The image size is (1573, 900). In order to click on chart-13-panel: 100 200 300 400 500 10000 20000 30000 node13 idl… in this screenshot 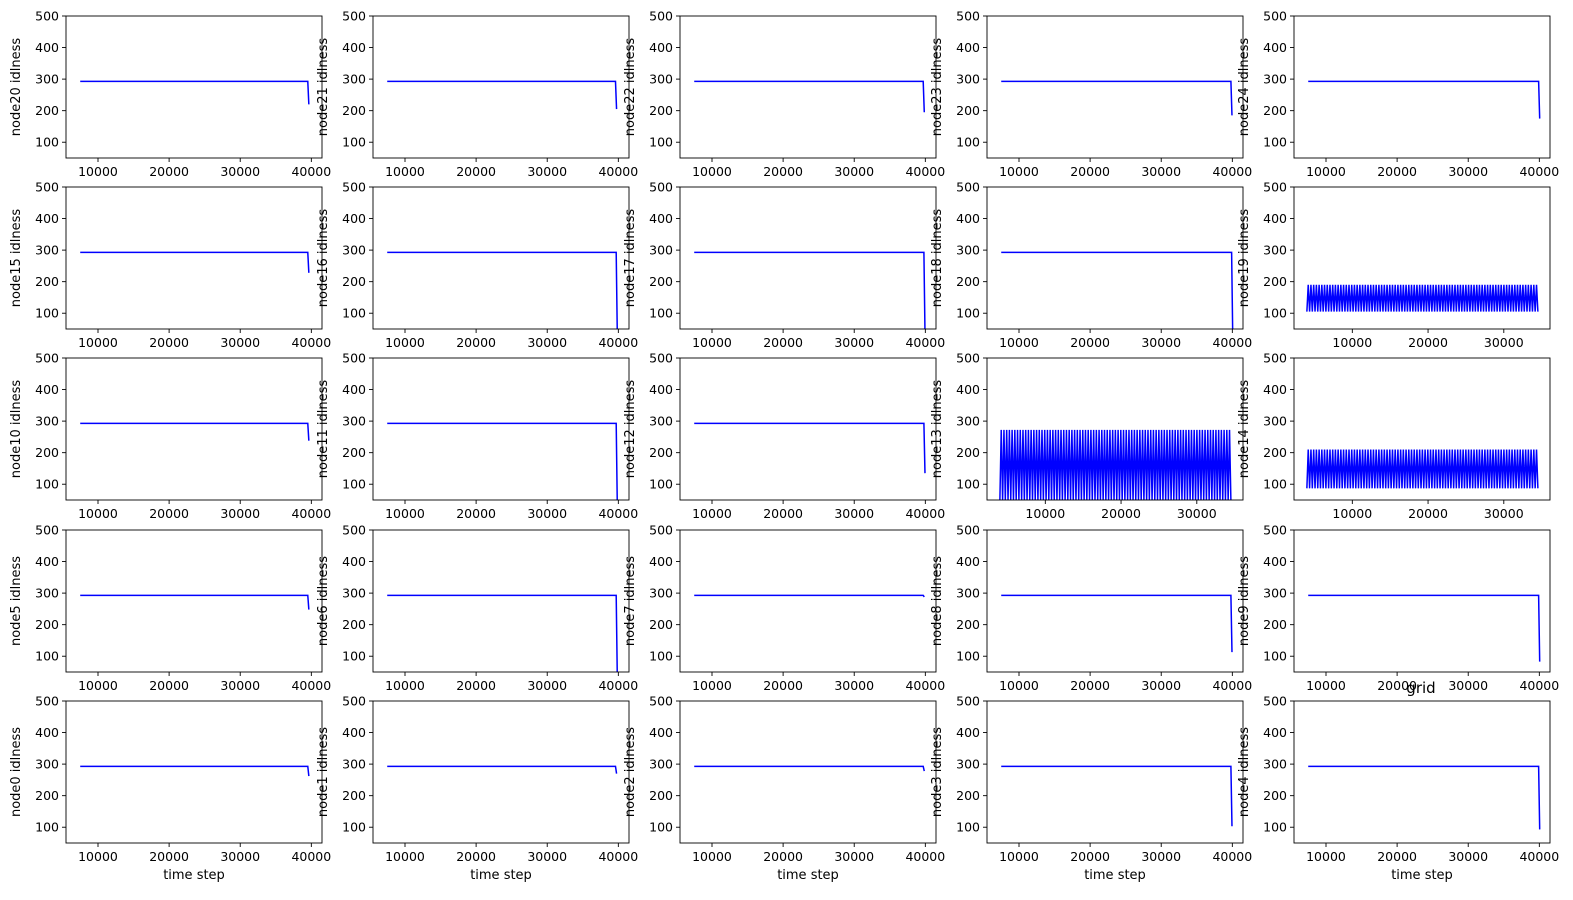, I will do `click(1087, 436)`.